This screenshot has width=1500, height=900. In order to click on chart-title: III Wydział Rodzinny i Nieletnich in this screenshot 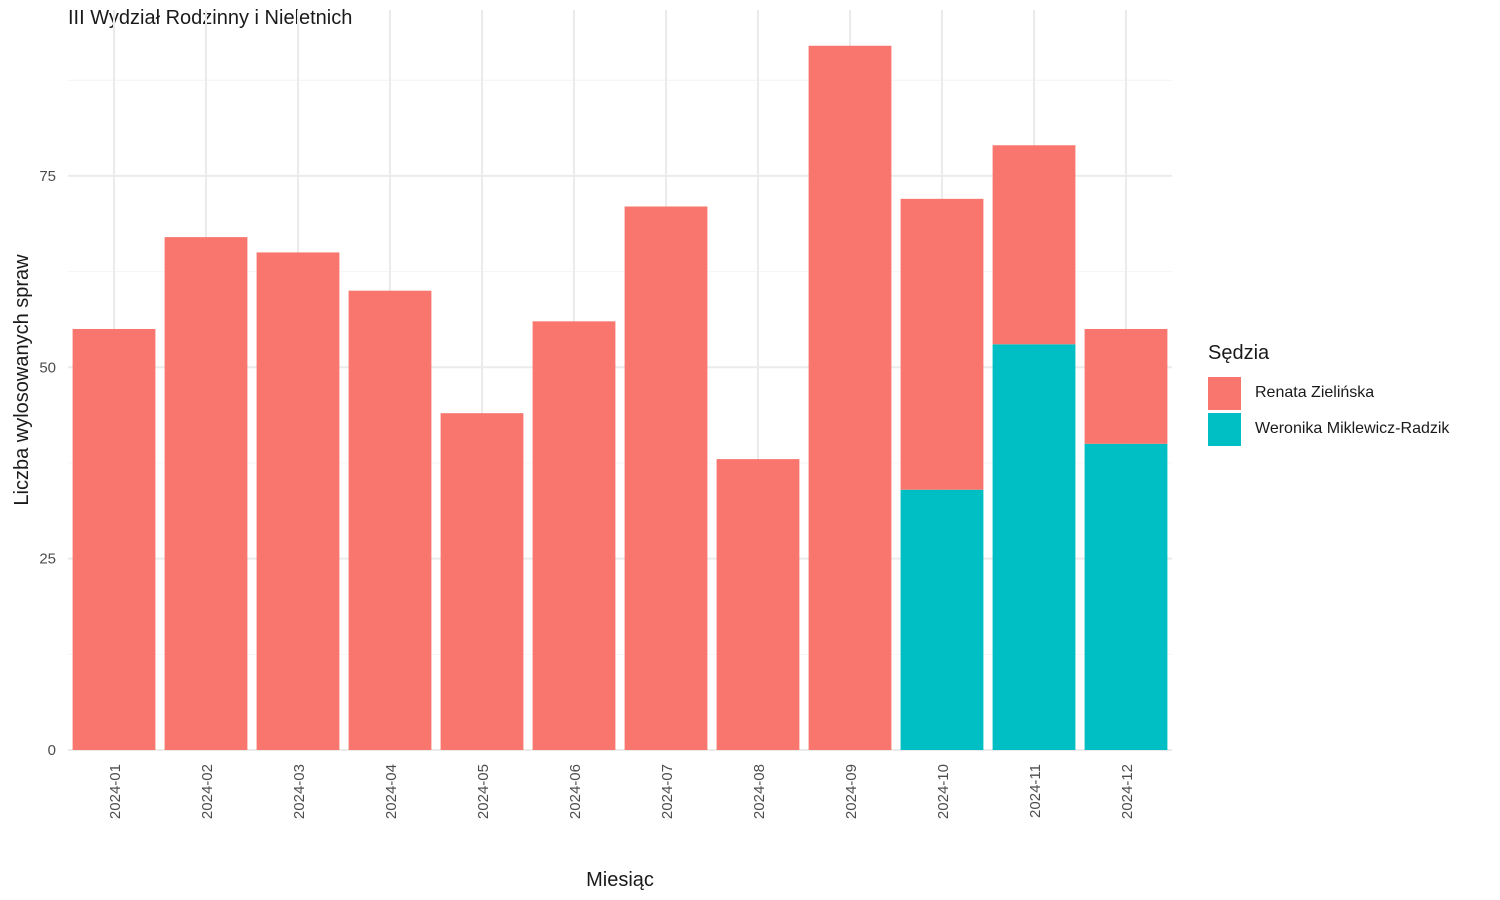, I will do `click(210, 18)`.